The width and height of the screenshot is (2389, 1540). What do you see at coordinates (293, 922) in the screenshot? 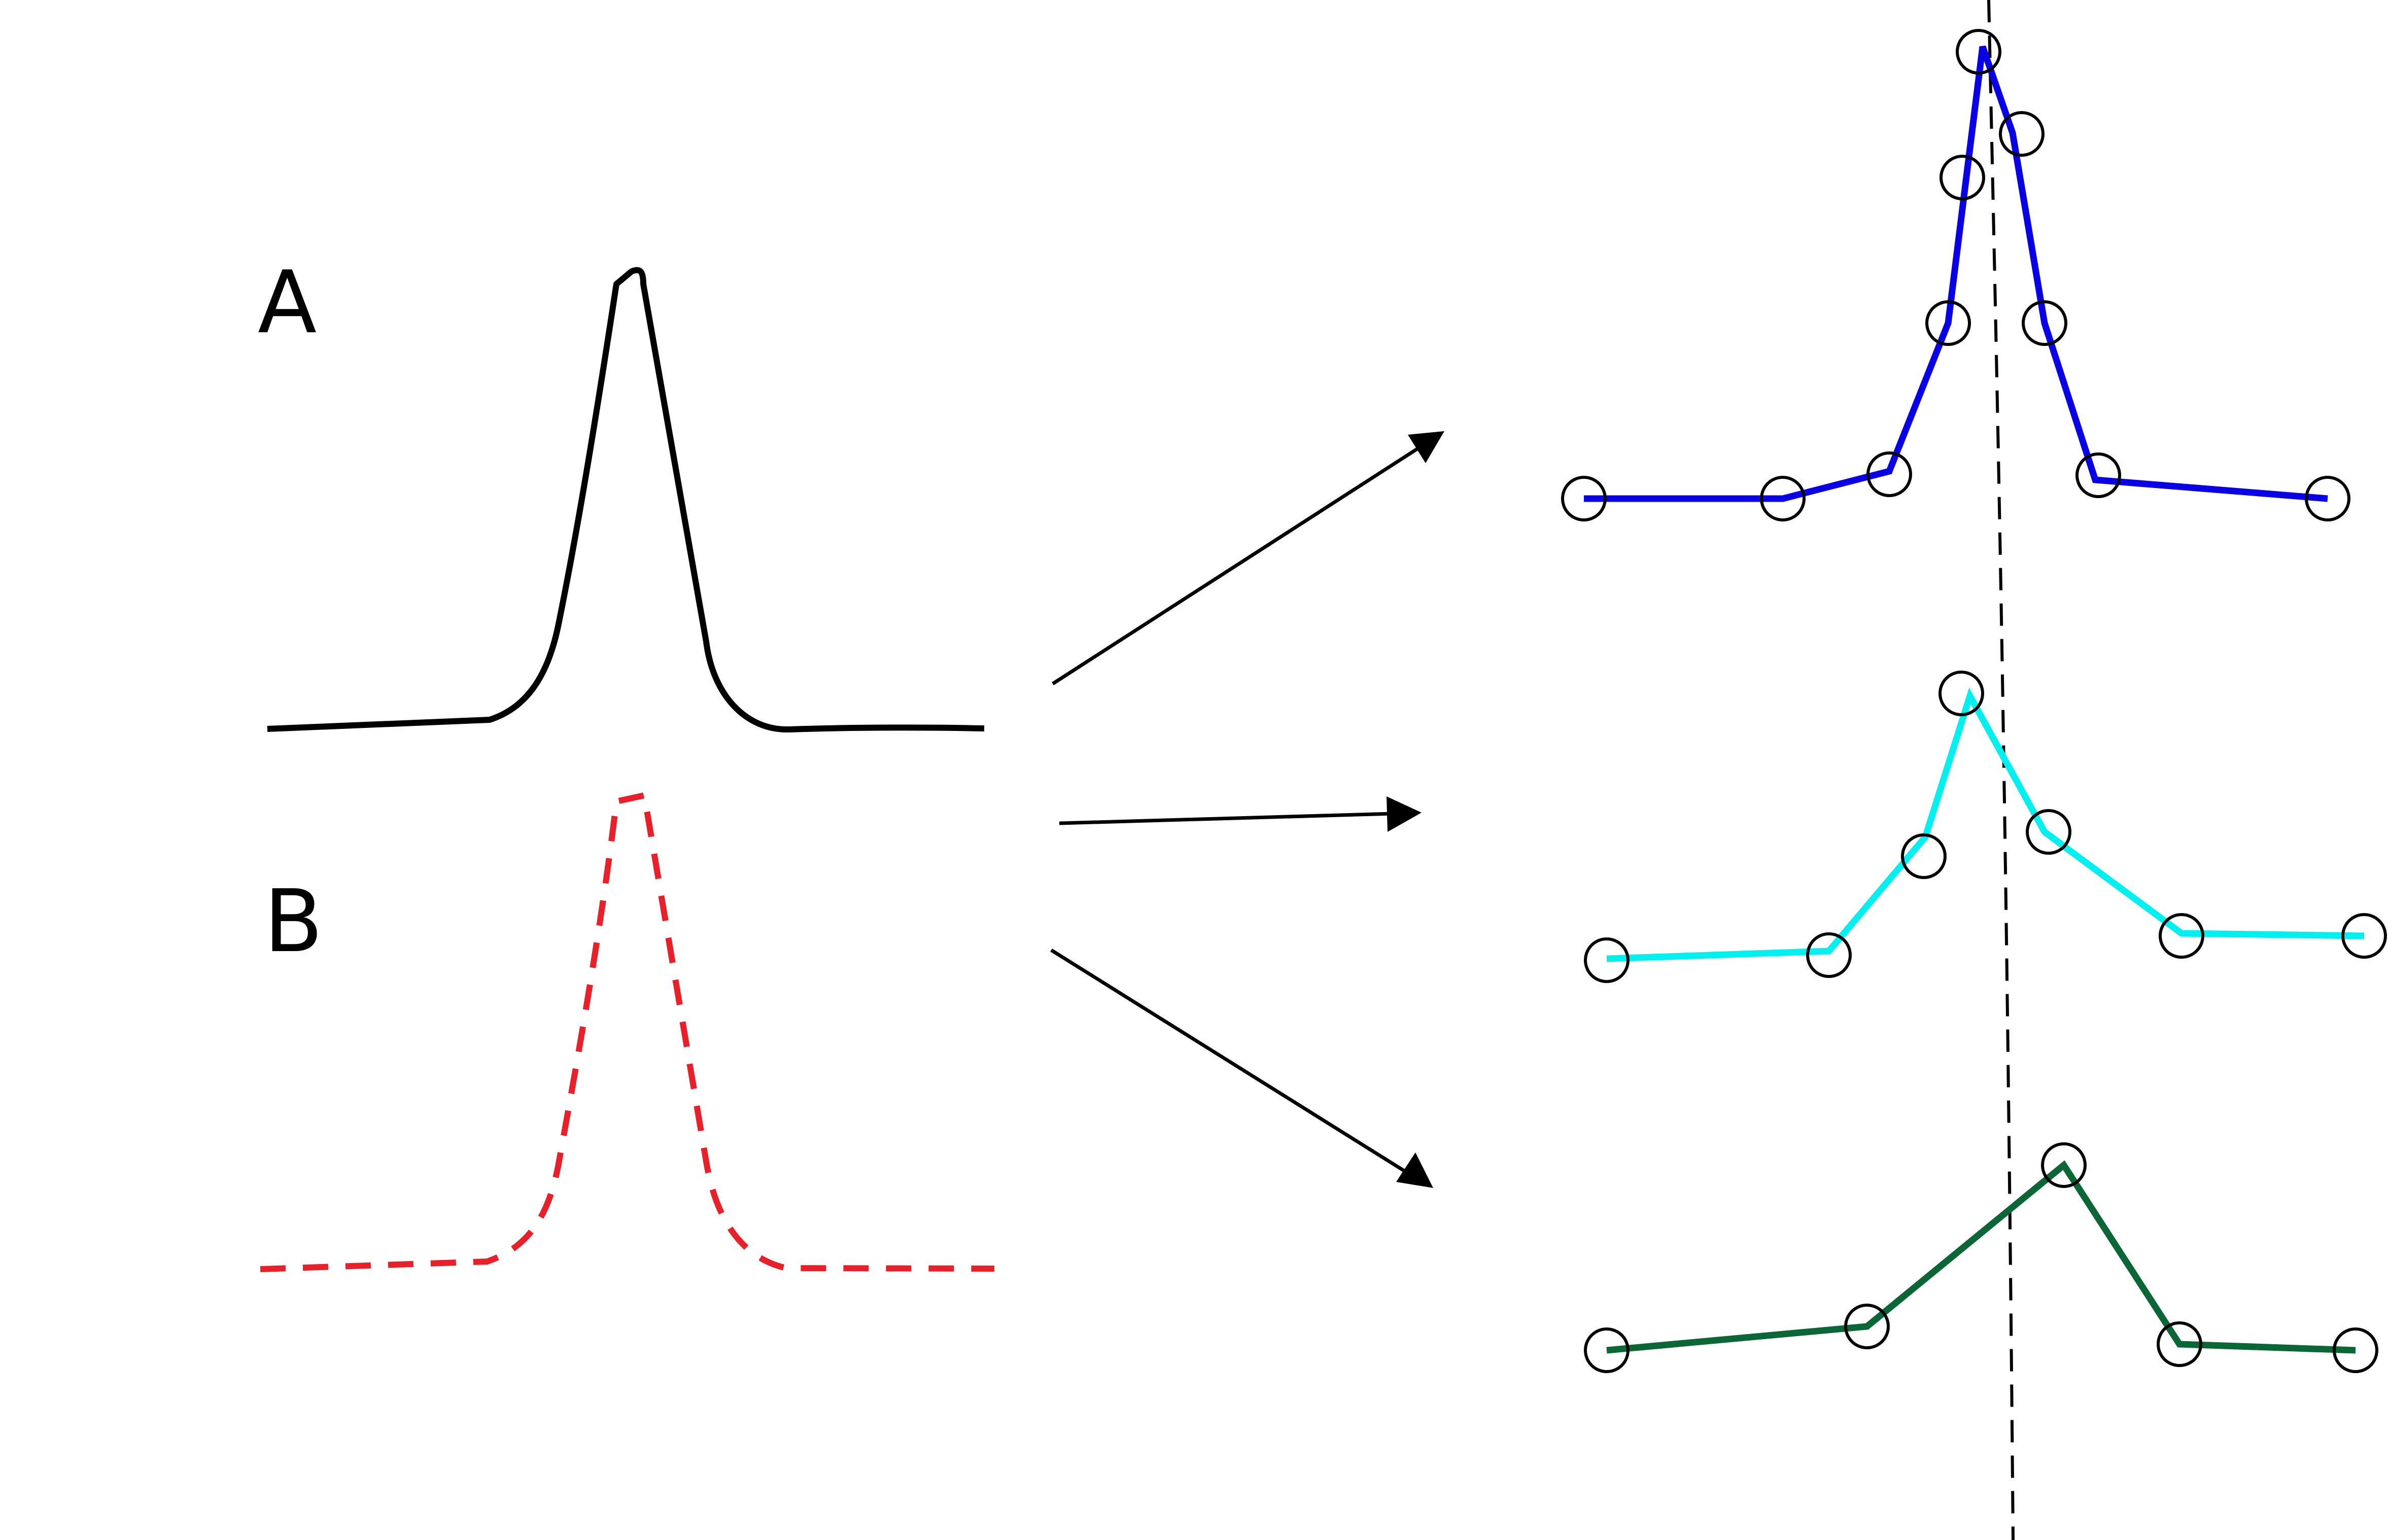
I see `label-b: B` at bounding box center [293, 922].